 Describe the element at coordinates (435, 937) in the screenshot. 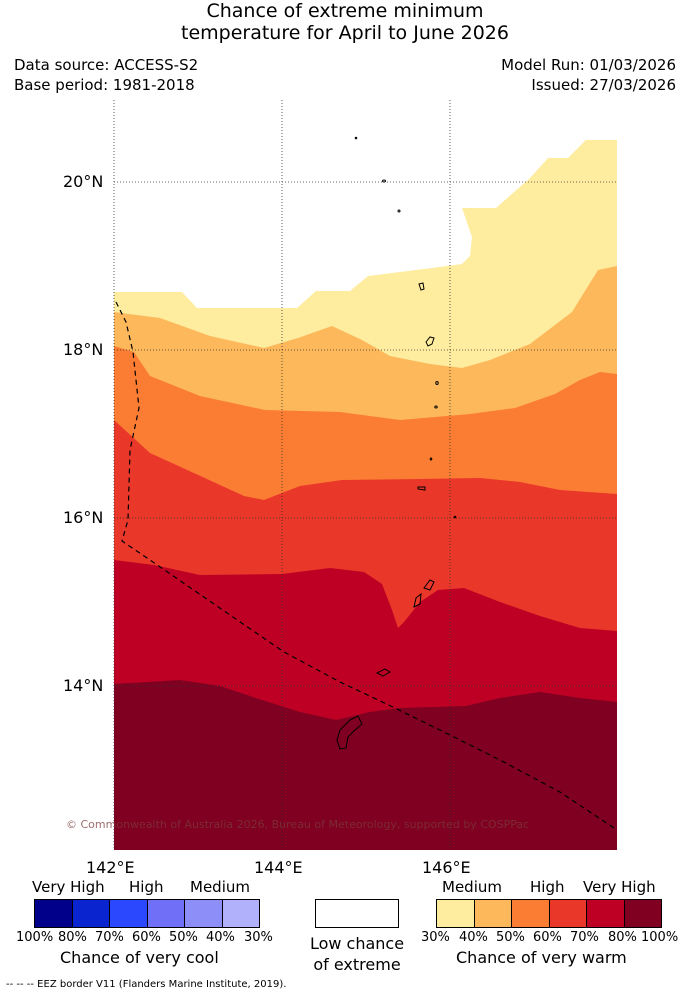

I see `warm-tick-30: 30%` at that location.